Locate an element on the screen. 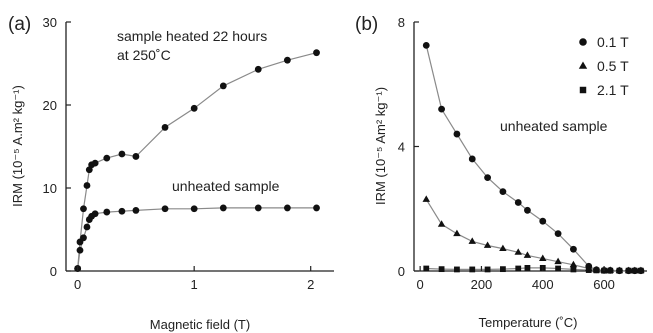 The width and height of the screenshot is (653, 333). panel-a-x-tick-label: 1 is located at coordinates (194, 284).